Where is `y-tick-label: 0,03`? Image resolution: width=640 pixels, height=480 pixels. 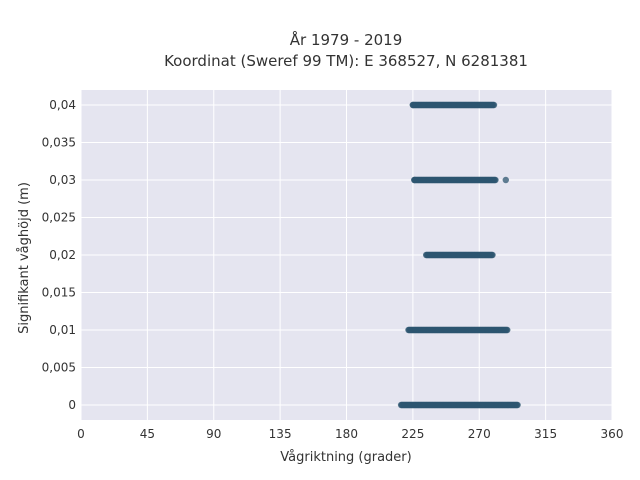
y-tick-label: 0,03 is located at coordinates (62, 180).